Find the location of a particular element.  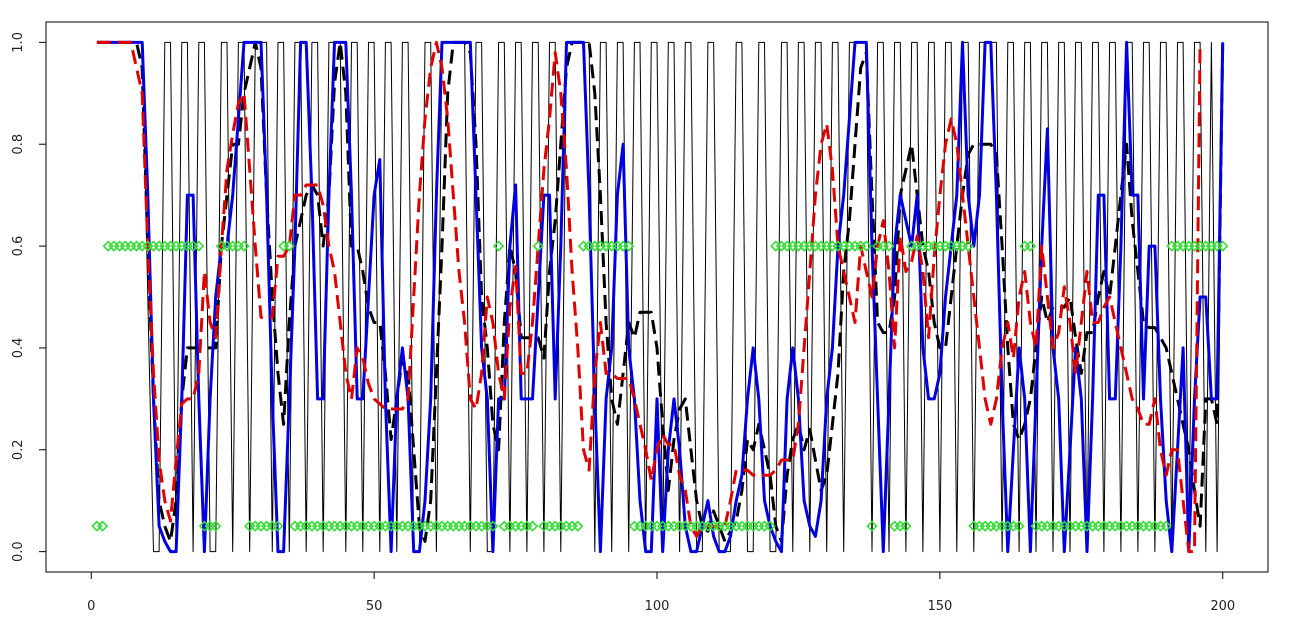

x-tick-label: 100 is located at coordinates (657, 606).